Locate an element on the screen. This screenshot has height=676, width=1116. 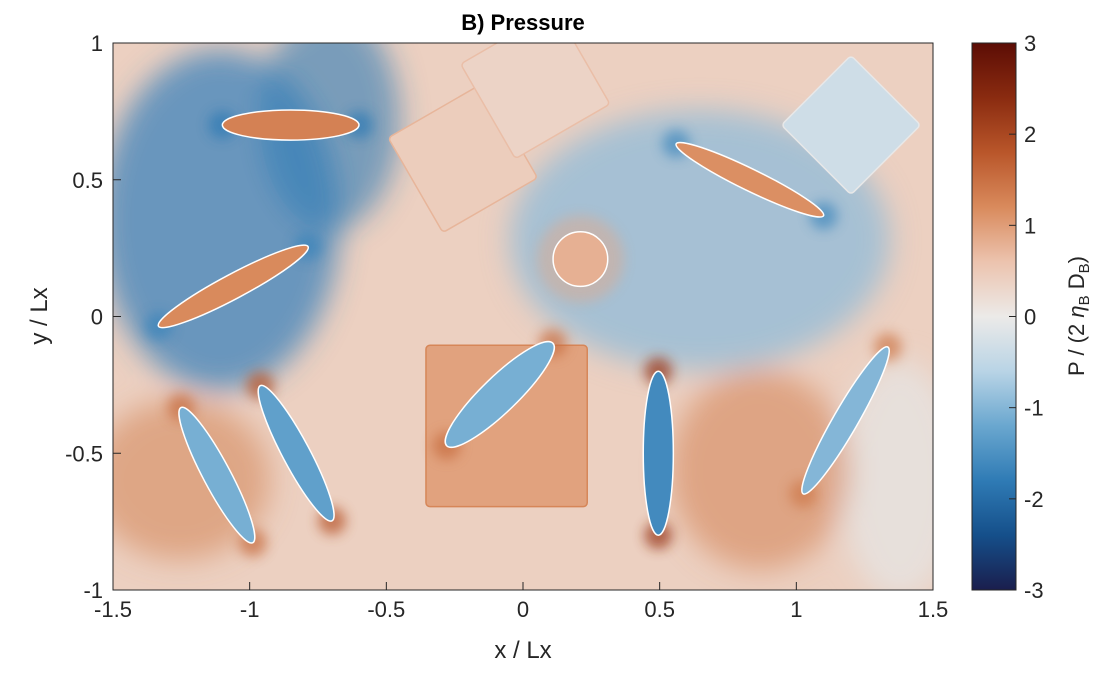
field-neutral-right is located at coordinates (886, 475).